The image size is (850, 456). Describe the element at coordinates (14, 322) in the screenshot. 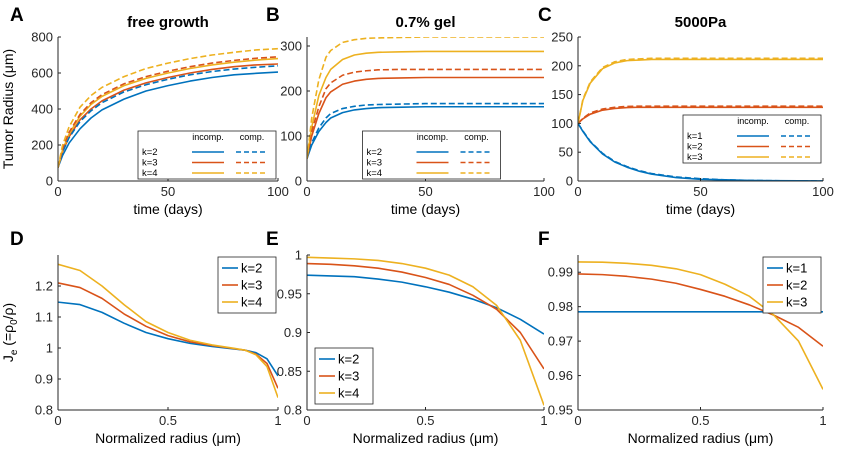

I see `y-axis-label-part: 0` at that location.